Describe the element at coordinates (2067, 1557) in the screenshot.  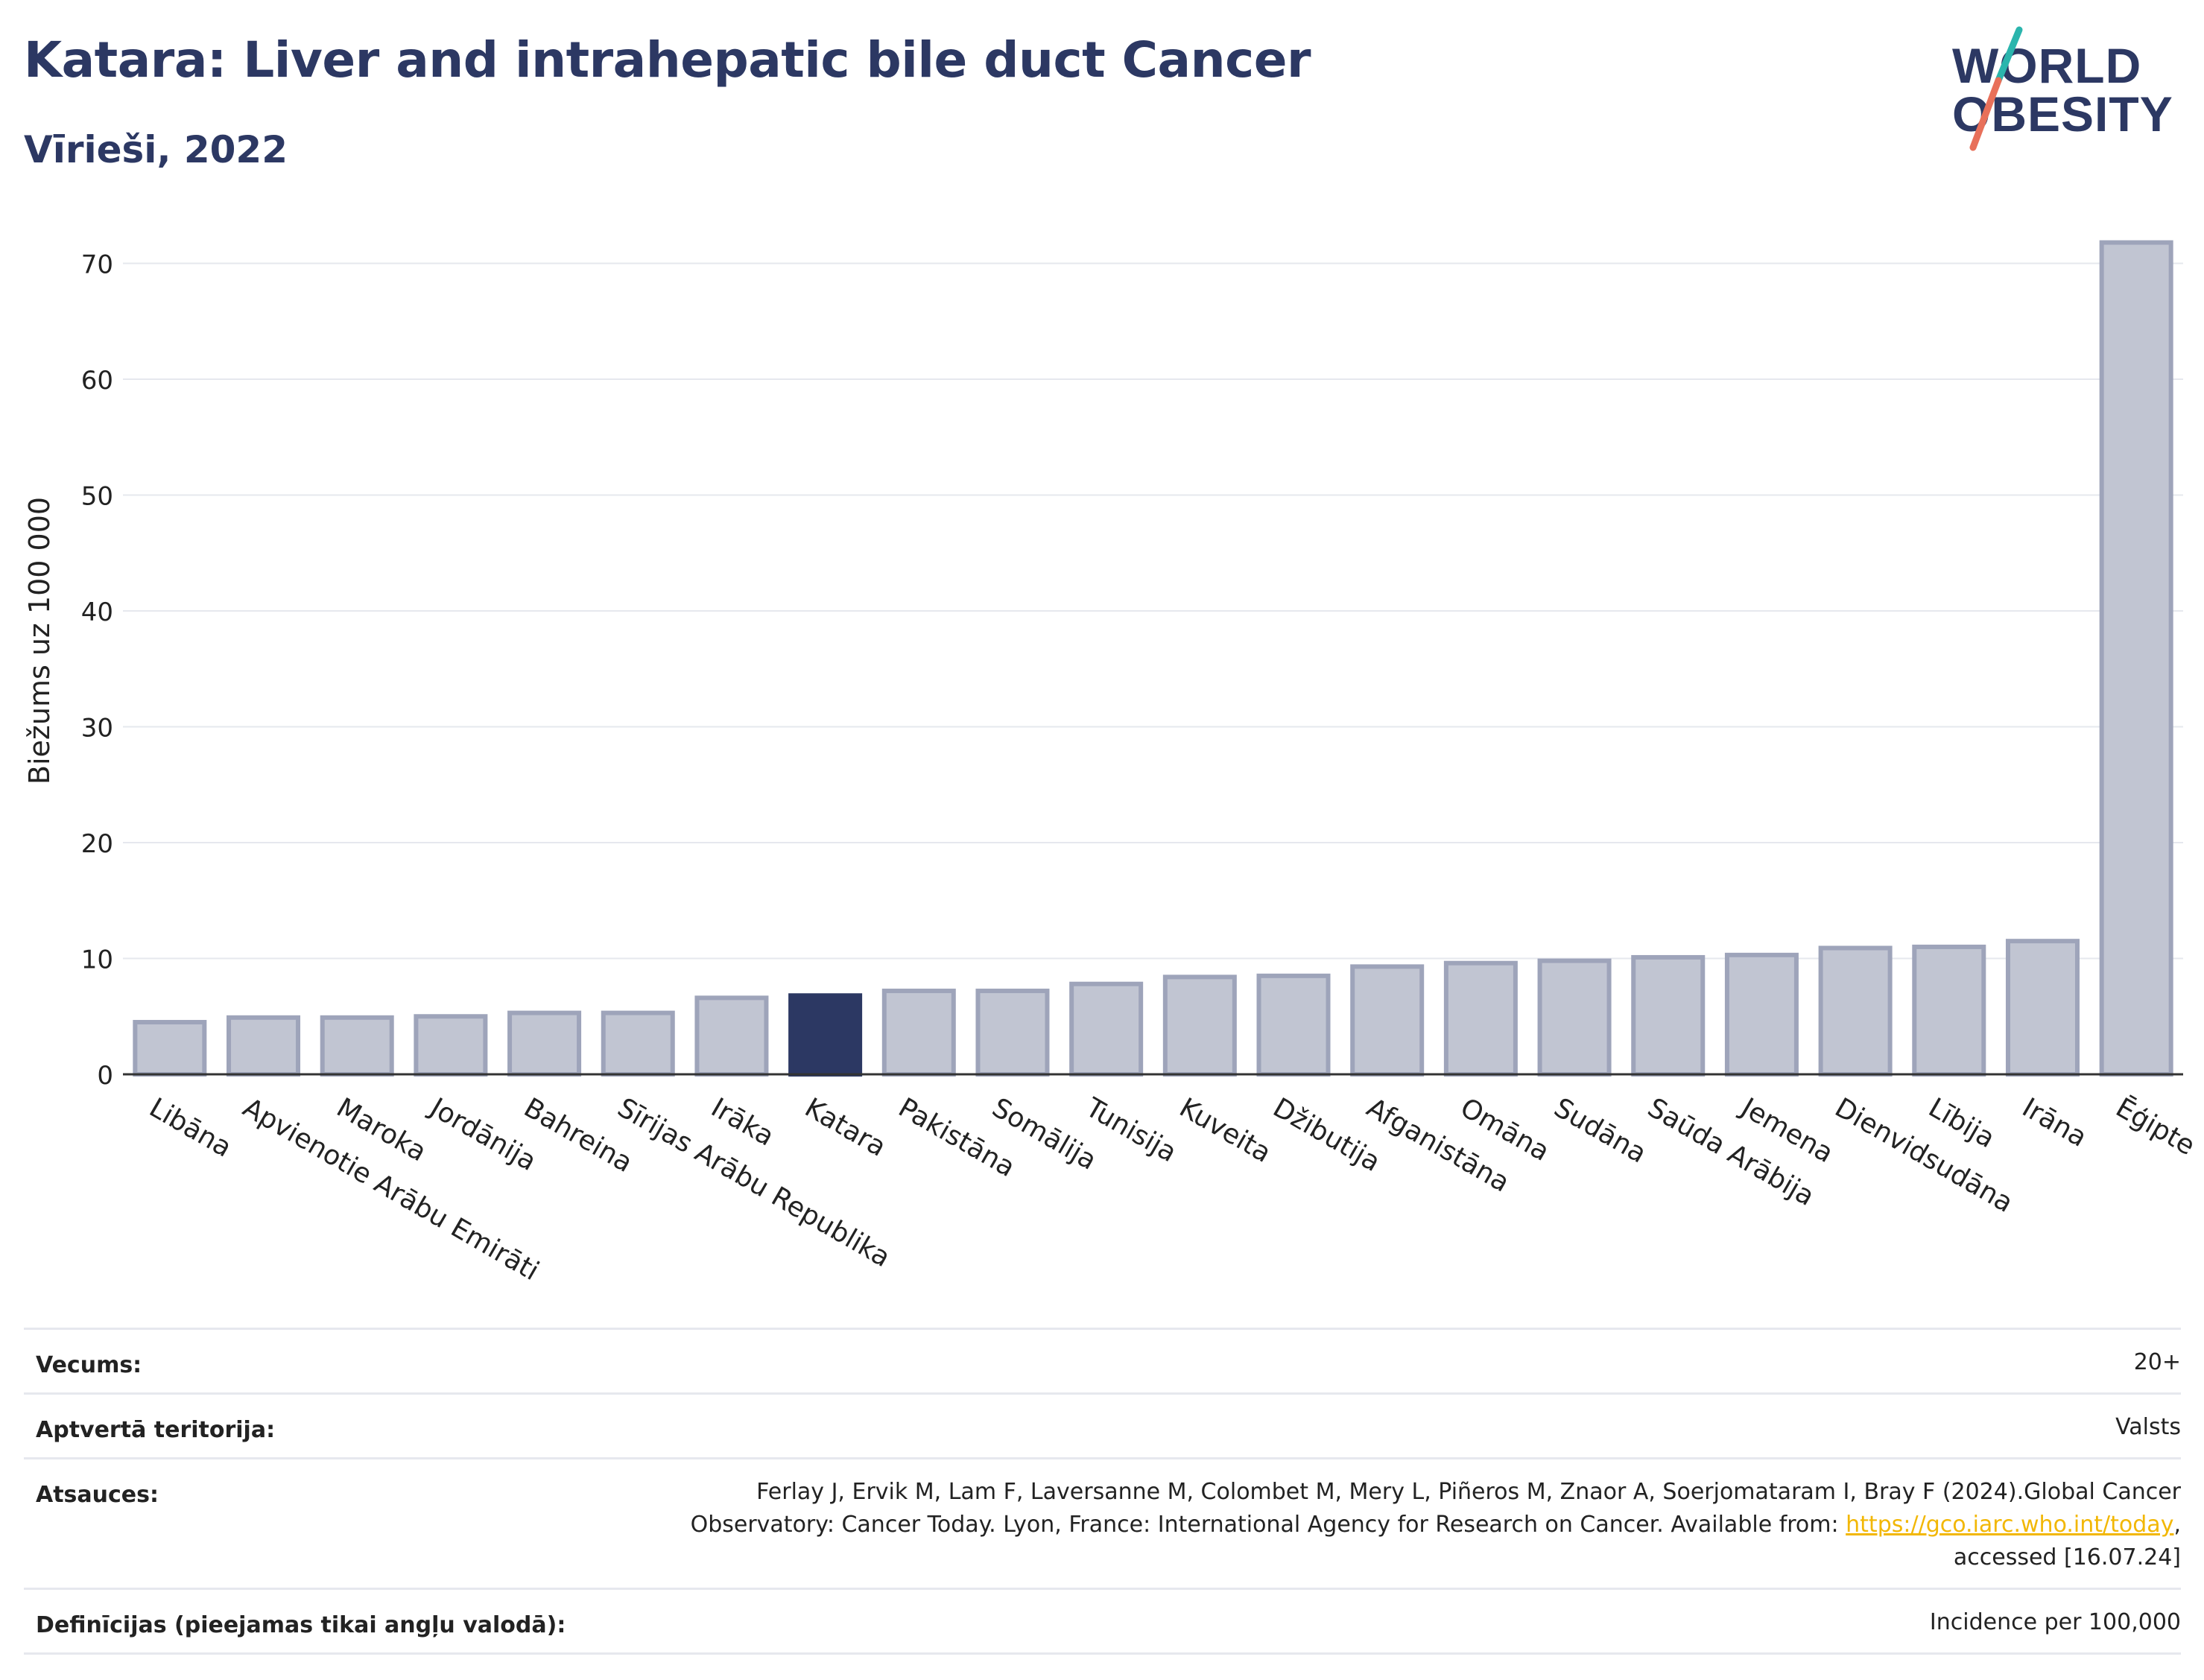
I see `reference-line-3: accessed [16.07.24]` at that location.